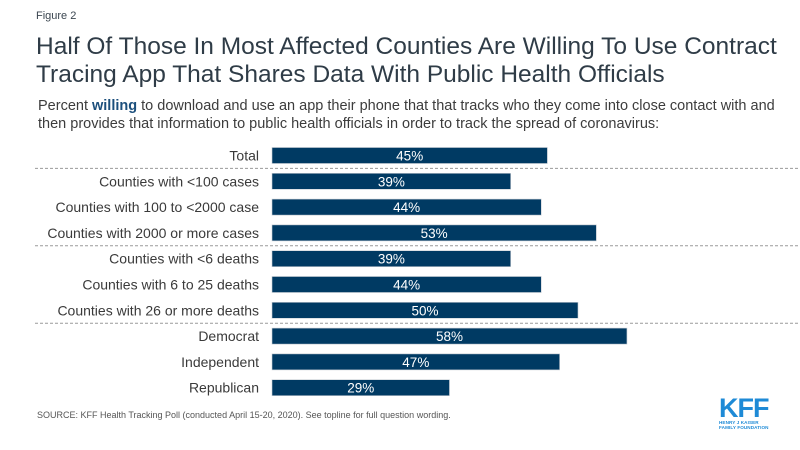 The height and width of the screenshot is (450, 800). I want to click on data-label: 47%, so click(415, 362).